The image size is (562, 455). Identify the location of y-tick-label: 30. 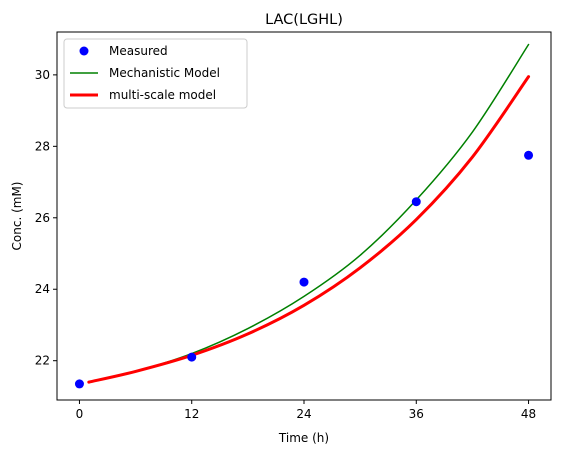
(42, 75).